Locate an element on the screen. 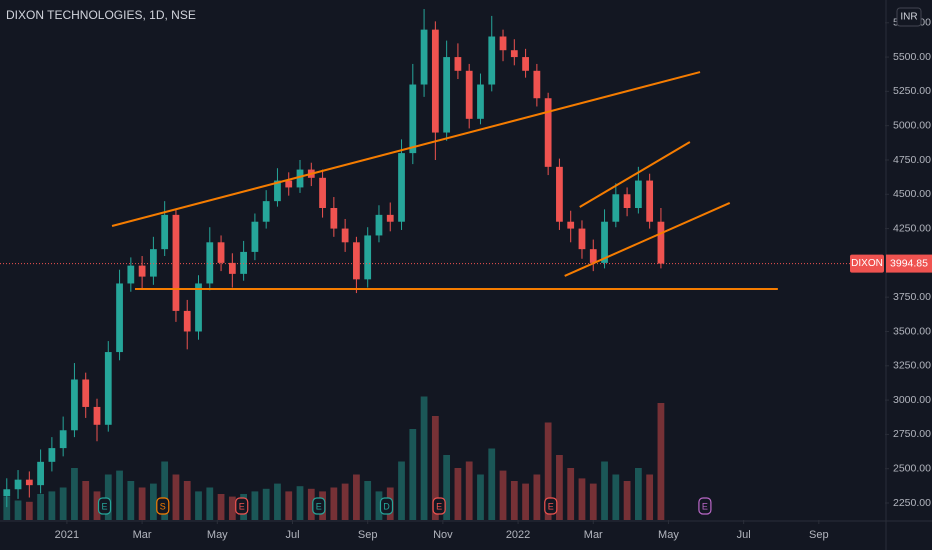  x-tick-label: Jul is located at coordinates (744, 535).